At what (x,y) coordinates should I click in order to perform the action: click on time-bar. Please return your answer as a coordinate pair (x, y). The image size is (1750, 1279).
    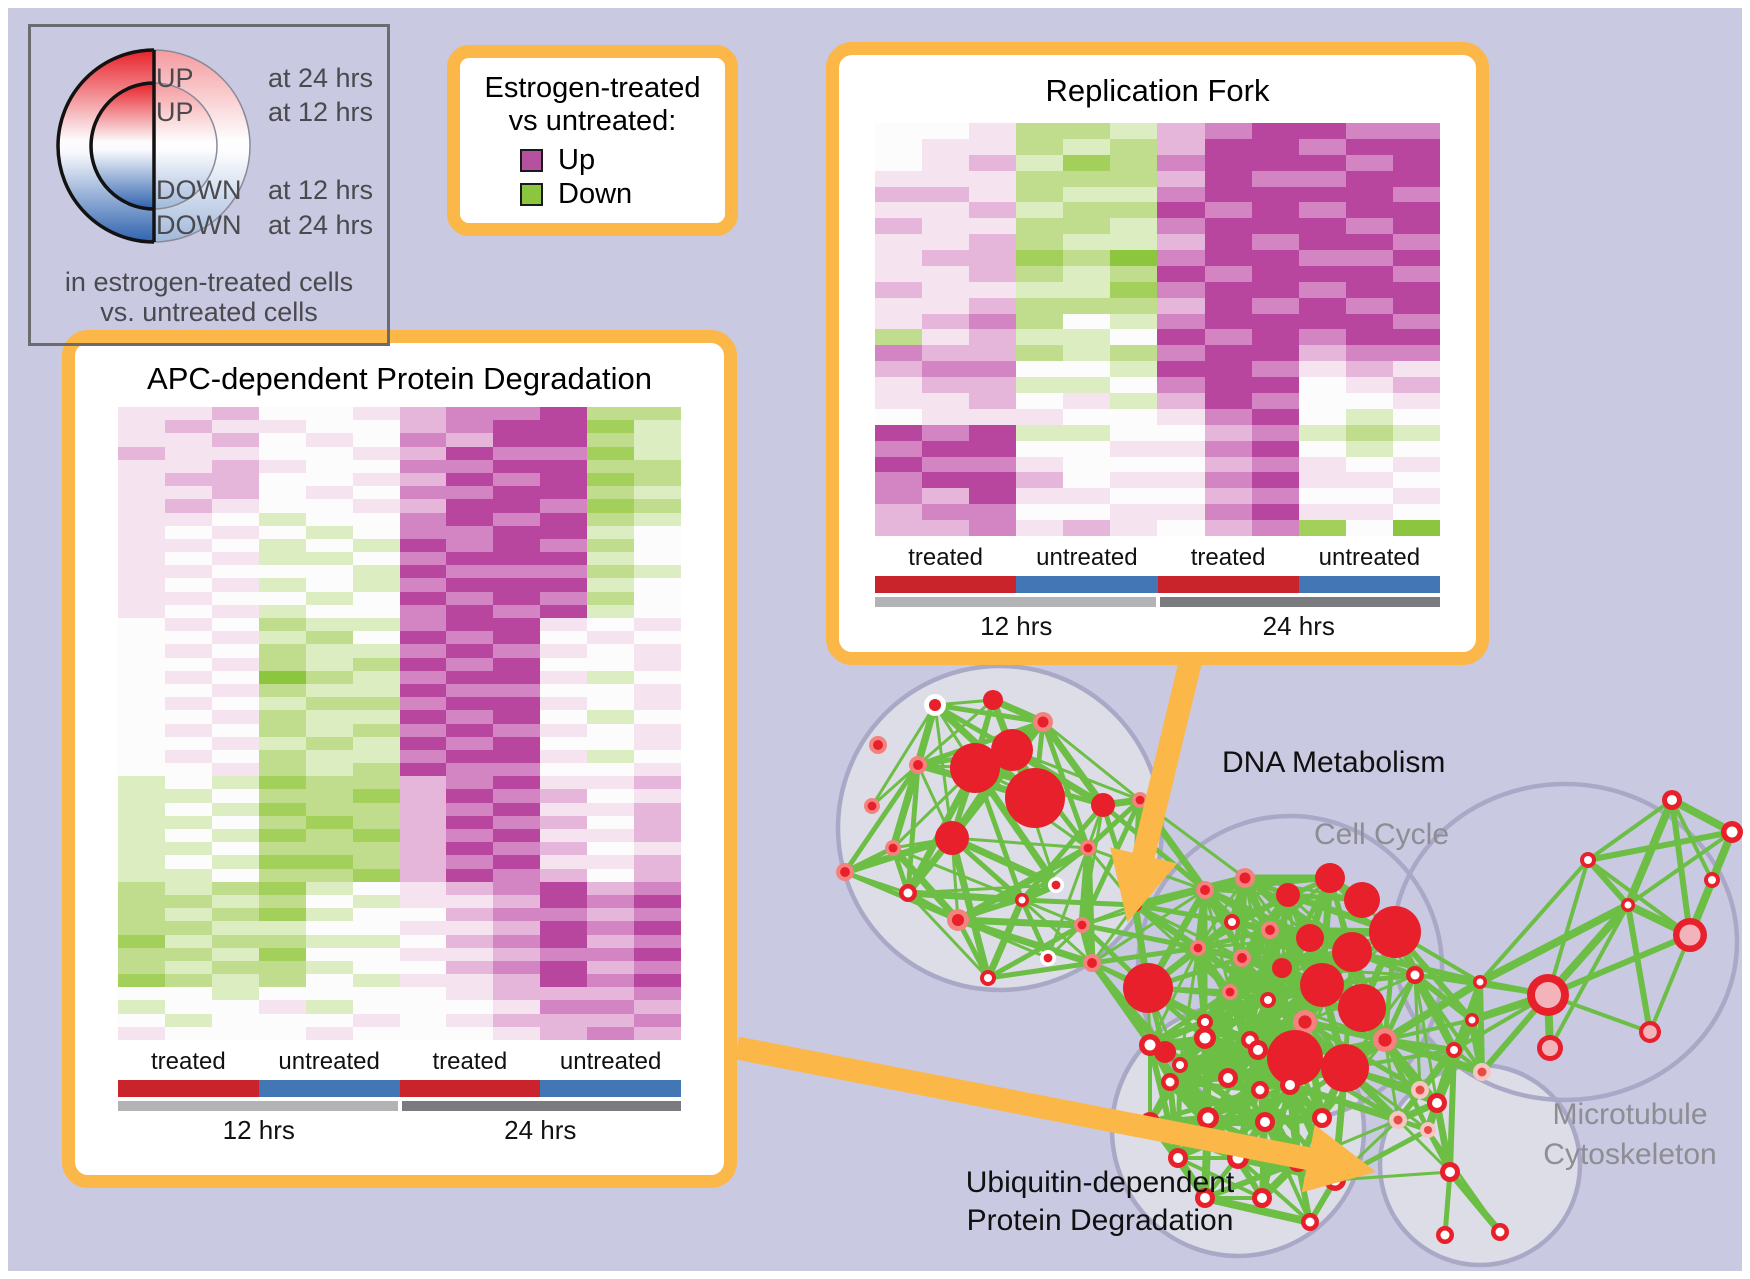
    Looking at the image, I should click on (1015, 602).